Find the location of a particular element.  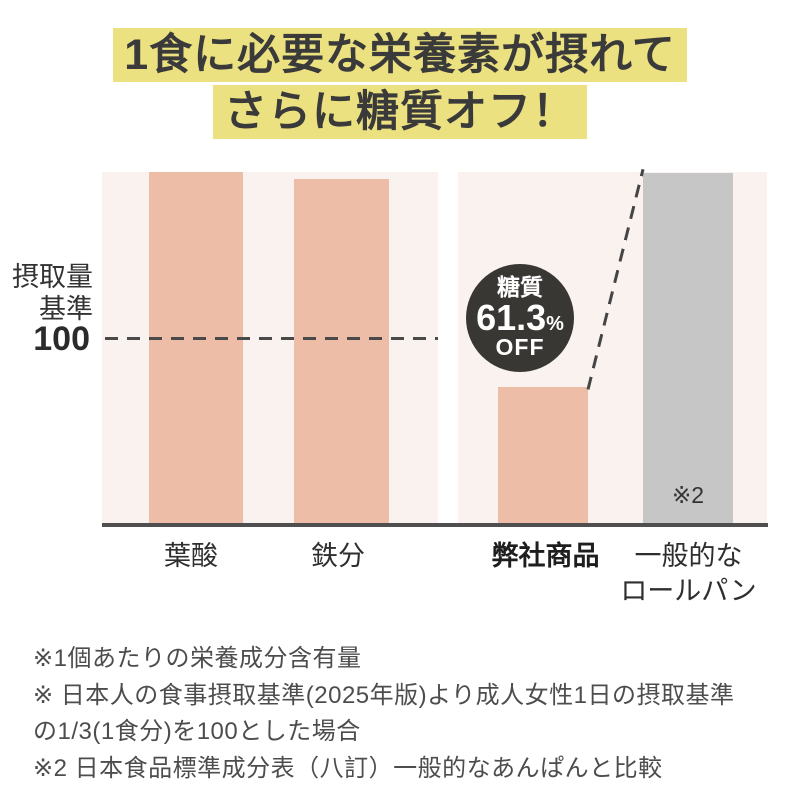

title-line-2: さらに糖質オフ！ is located at coordinates (400, 112).